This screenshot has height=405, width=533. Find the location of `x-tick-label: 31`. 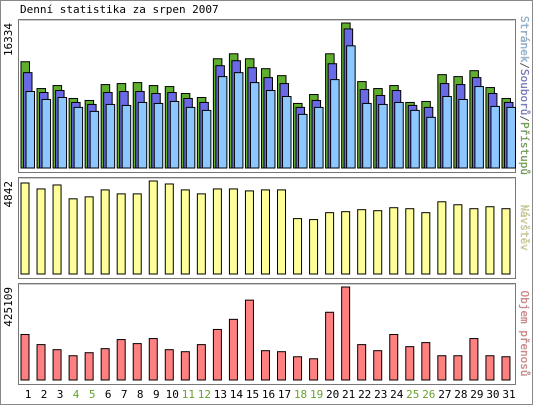

x-tick-label: 31 is located at coordinates (508, 394).